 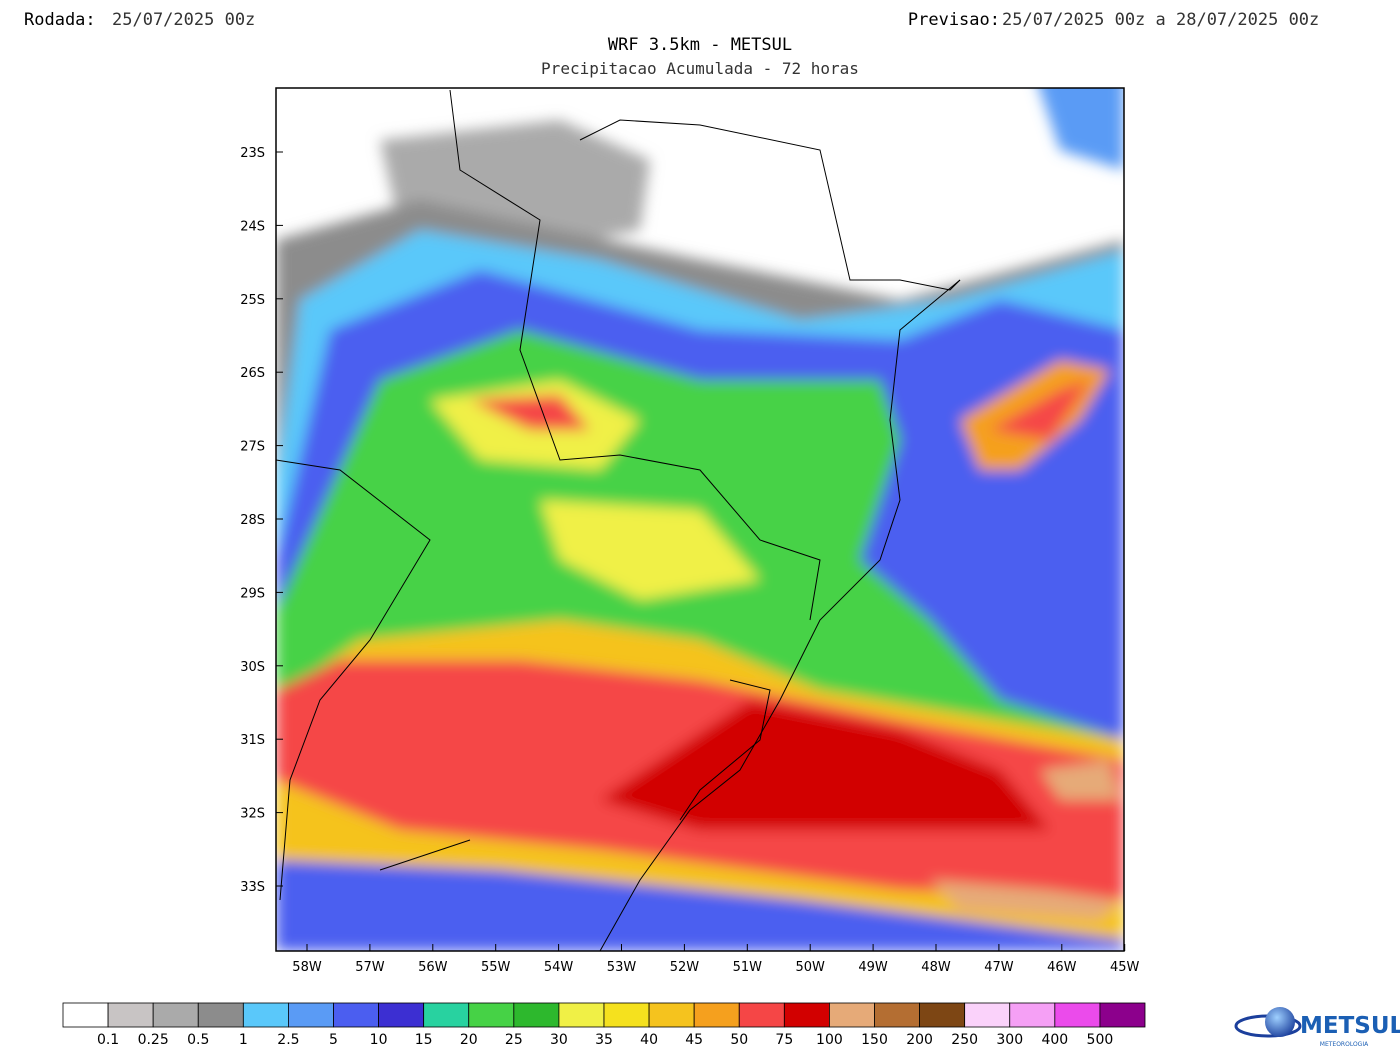 What do you see at coordinates (252, 153) in the screenshot?
I see `lat-label: 23S` at bounding box center [252, 153].